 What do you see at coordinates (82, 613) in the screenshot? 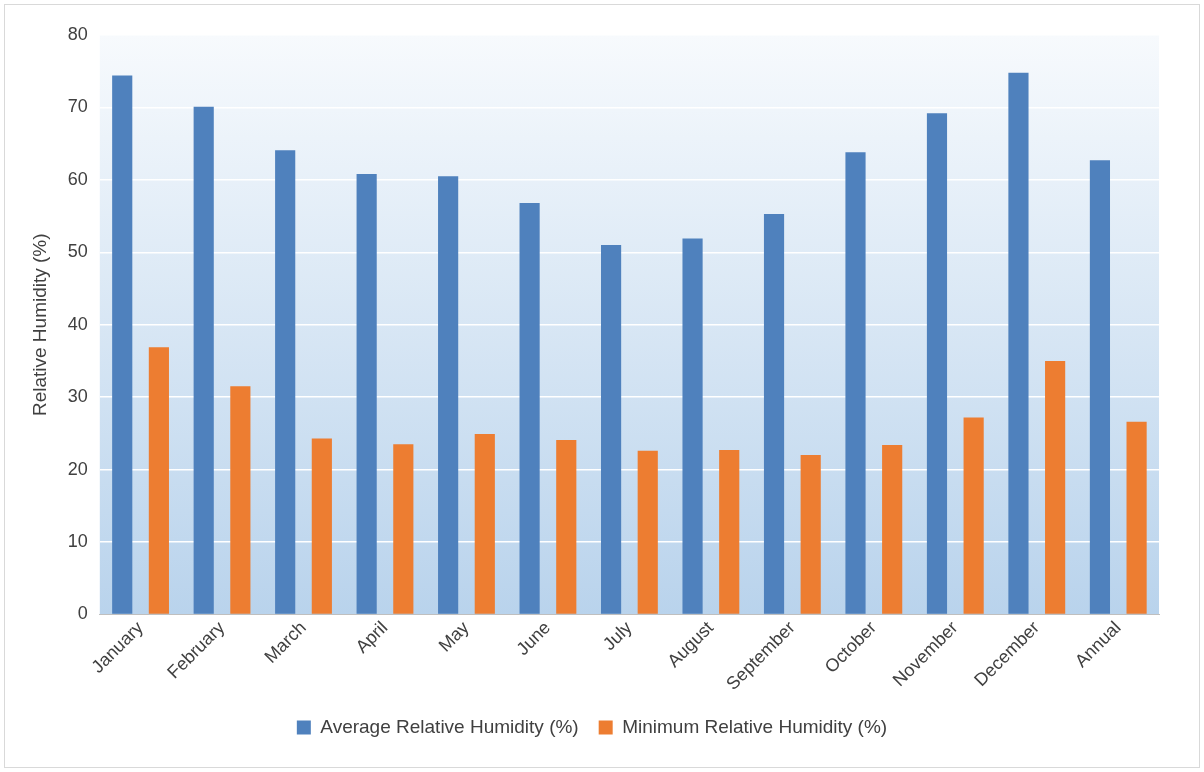
I see `y-tick-label: 0` at bounding box center [82, 613].